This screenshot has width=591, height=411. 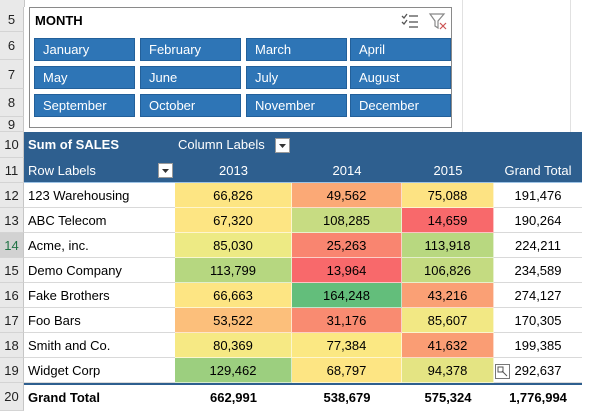 What do you see at coordinates (84, 77) in the screenshot?
I see `slicer-button-may: May` at bounding box center [84, 77].